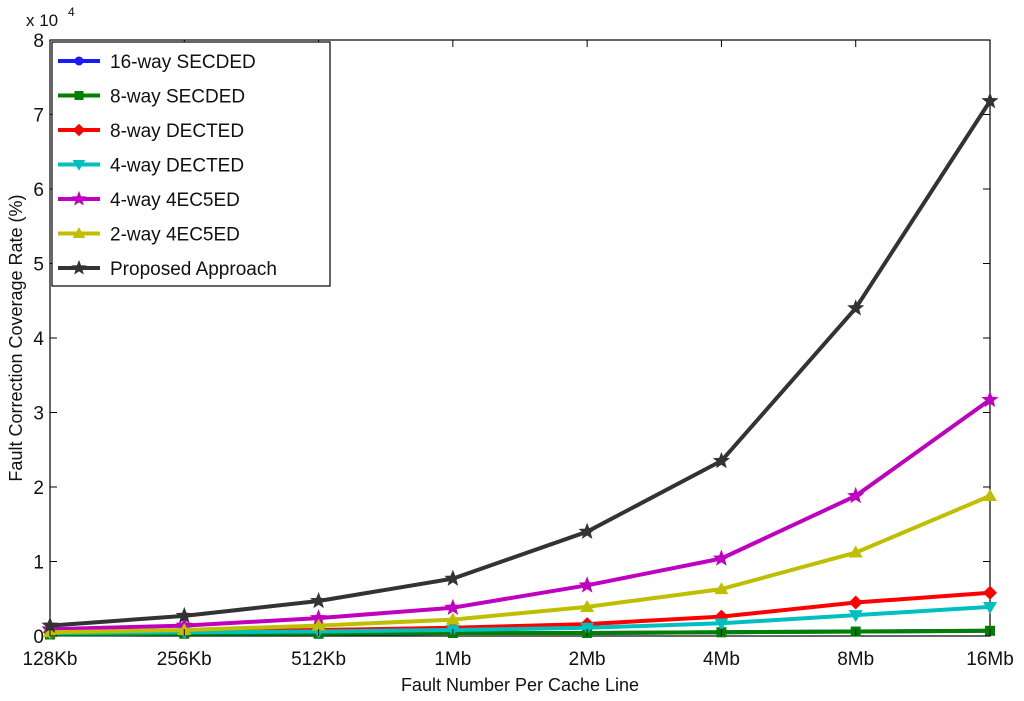  What do you see at coordinates (38, 563) in the screenshot?
I see `y-tick-label: 1` at bounding box center [38, 563].